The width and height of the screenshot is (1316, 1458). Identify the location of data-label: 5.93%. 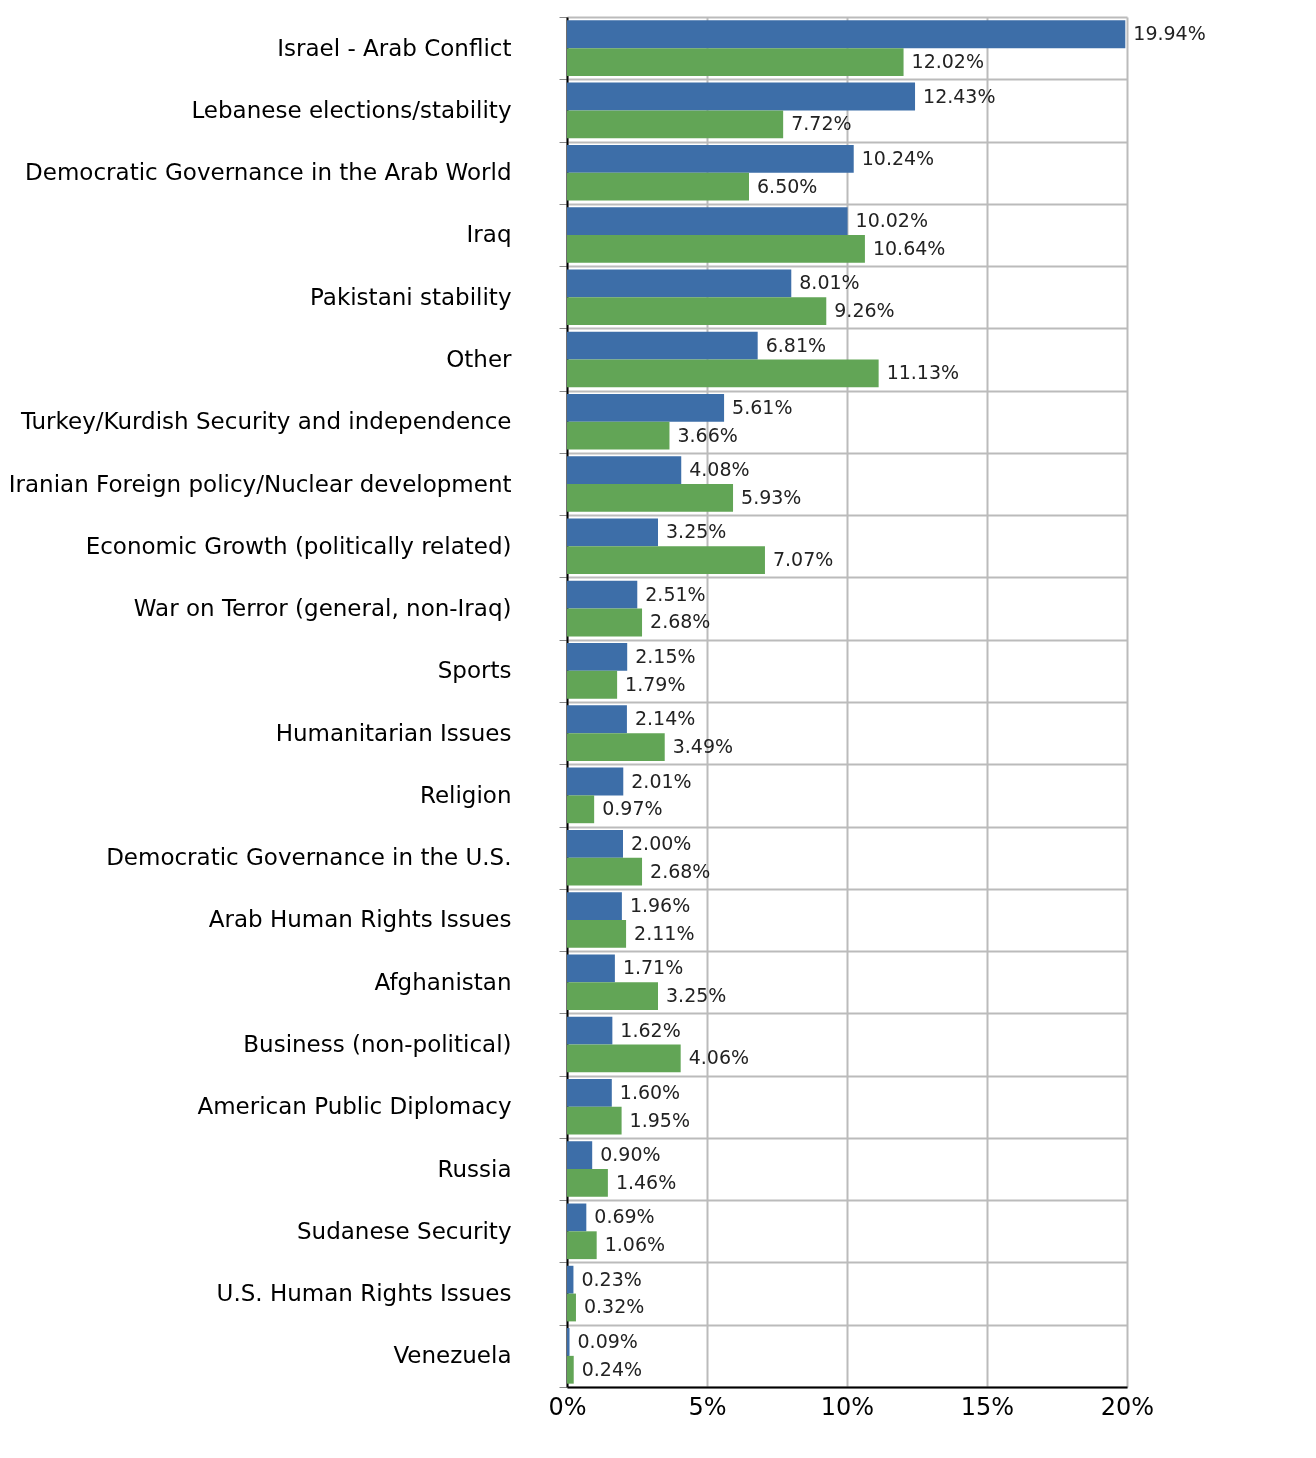
(771, 496).